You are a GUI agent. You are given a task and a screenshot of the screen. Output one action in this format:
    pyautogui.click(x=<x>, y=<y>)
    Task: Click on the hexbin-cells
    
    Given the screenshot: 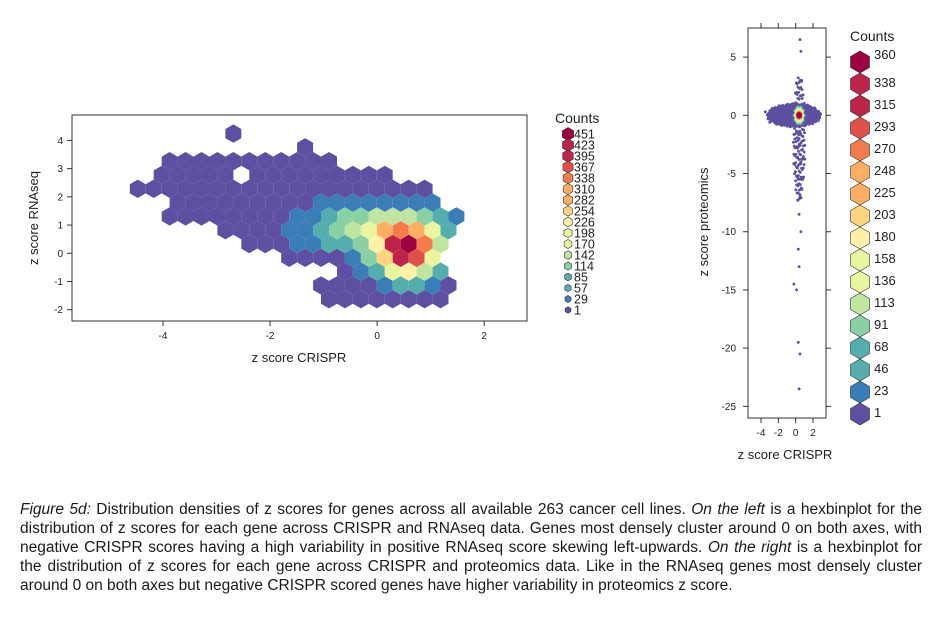 What is the action you would take?
    pyautogui.click(x=297, y=216)
    